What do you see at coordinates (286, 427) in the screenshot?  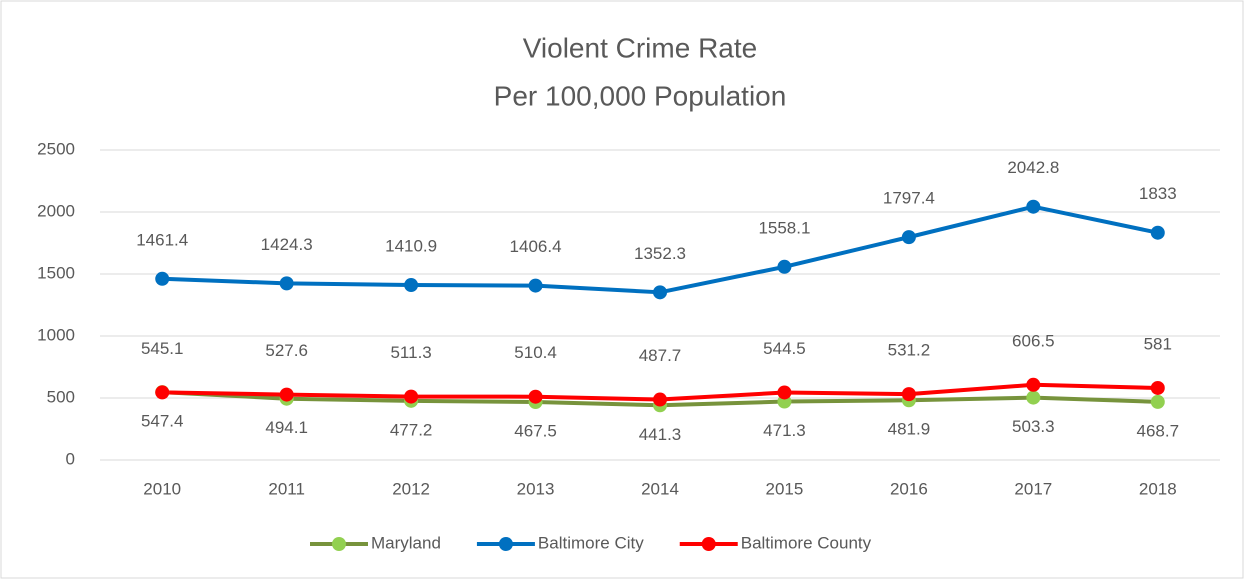 I see `data-label: 494.1` at bounding box center [286, 427].